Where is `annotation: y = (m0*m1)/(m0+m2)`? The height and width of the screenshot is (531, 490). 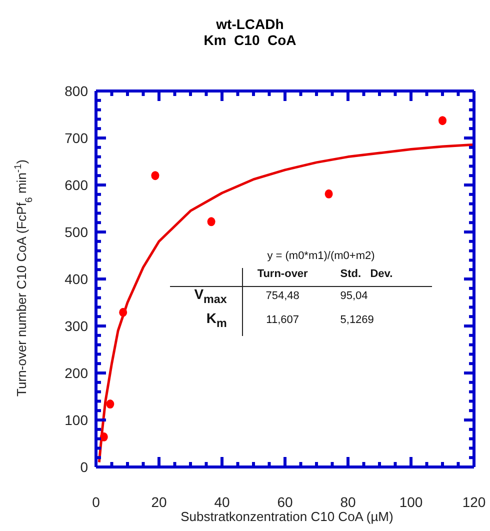 annotation: y = (m0*m1)/(m0+m2) is located at coordinates (321, 256).